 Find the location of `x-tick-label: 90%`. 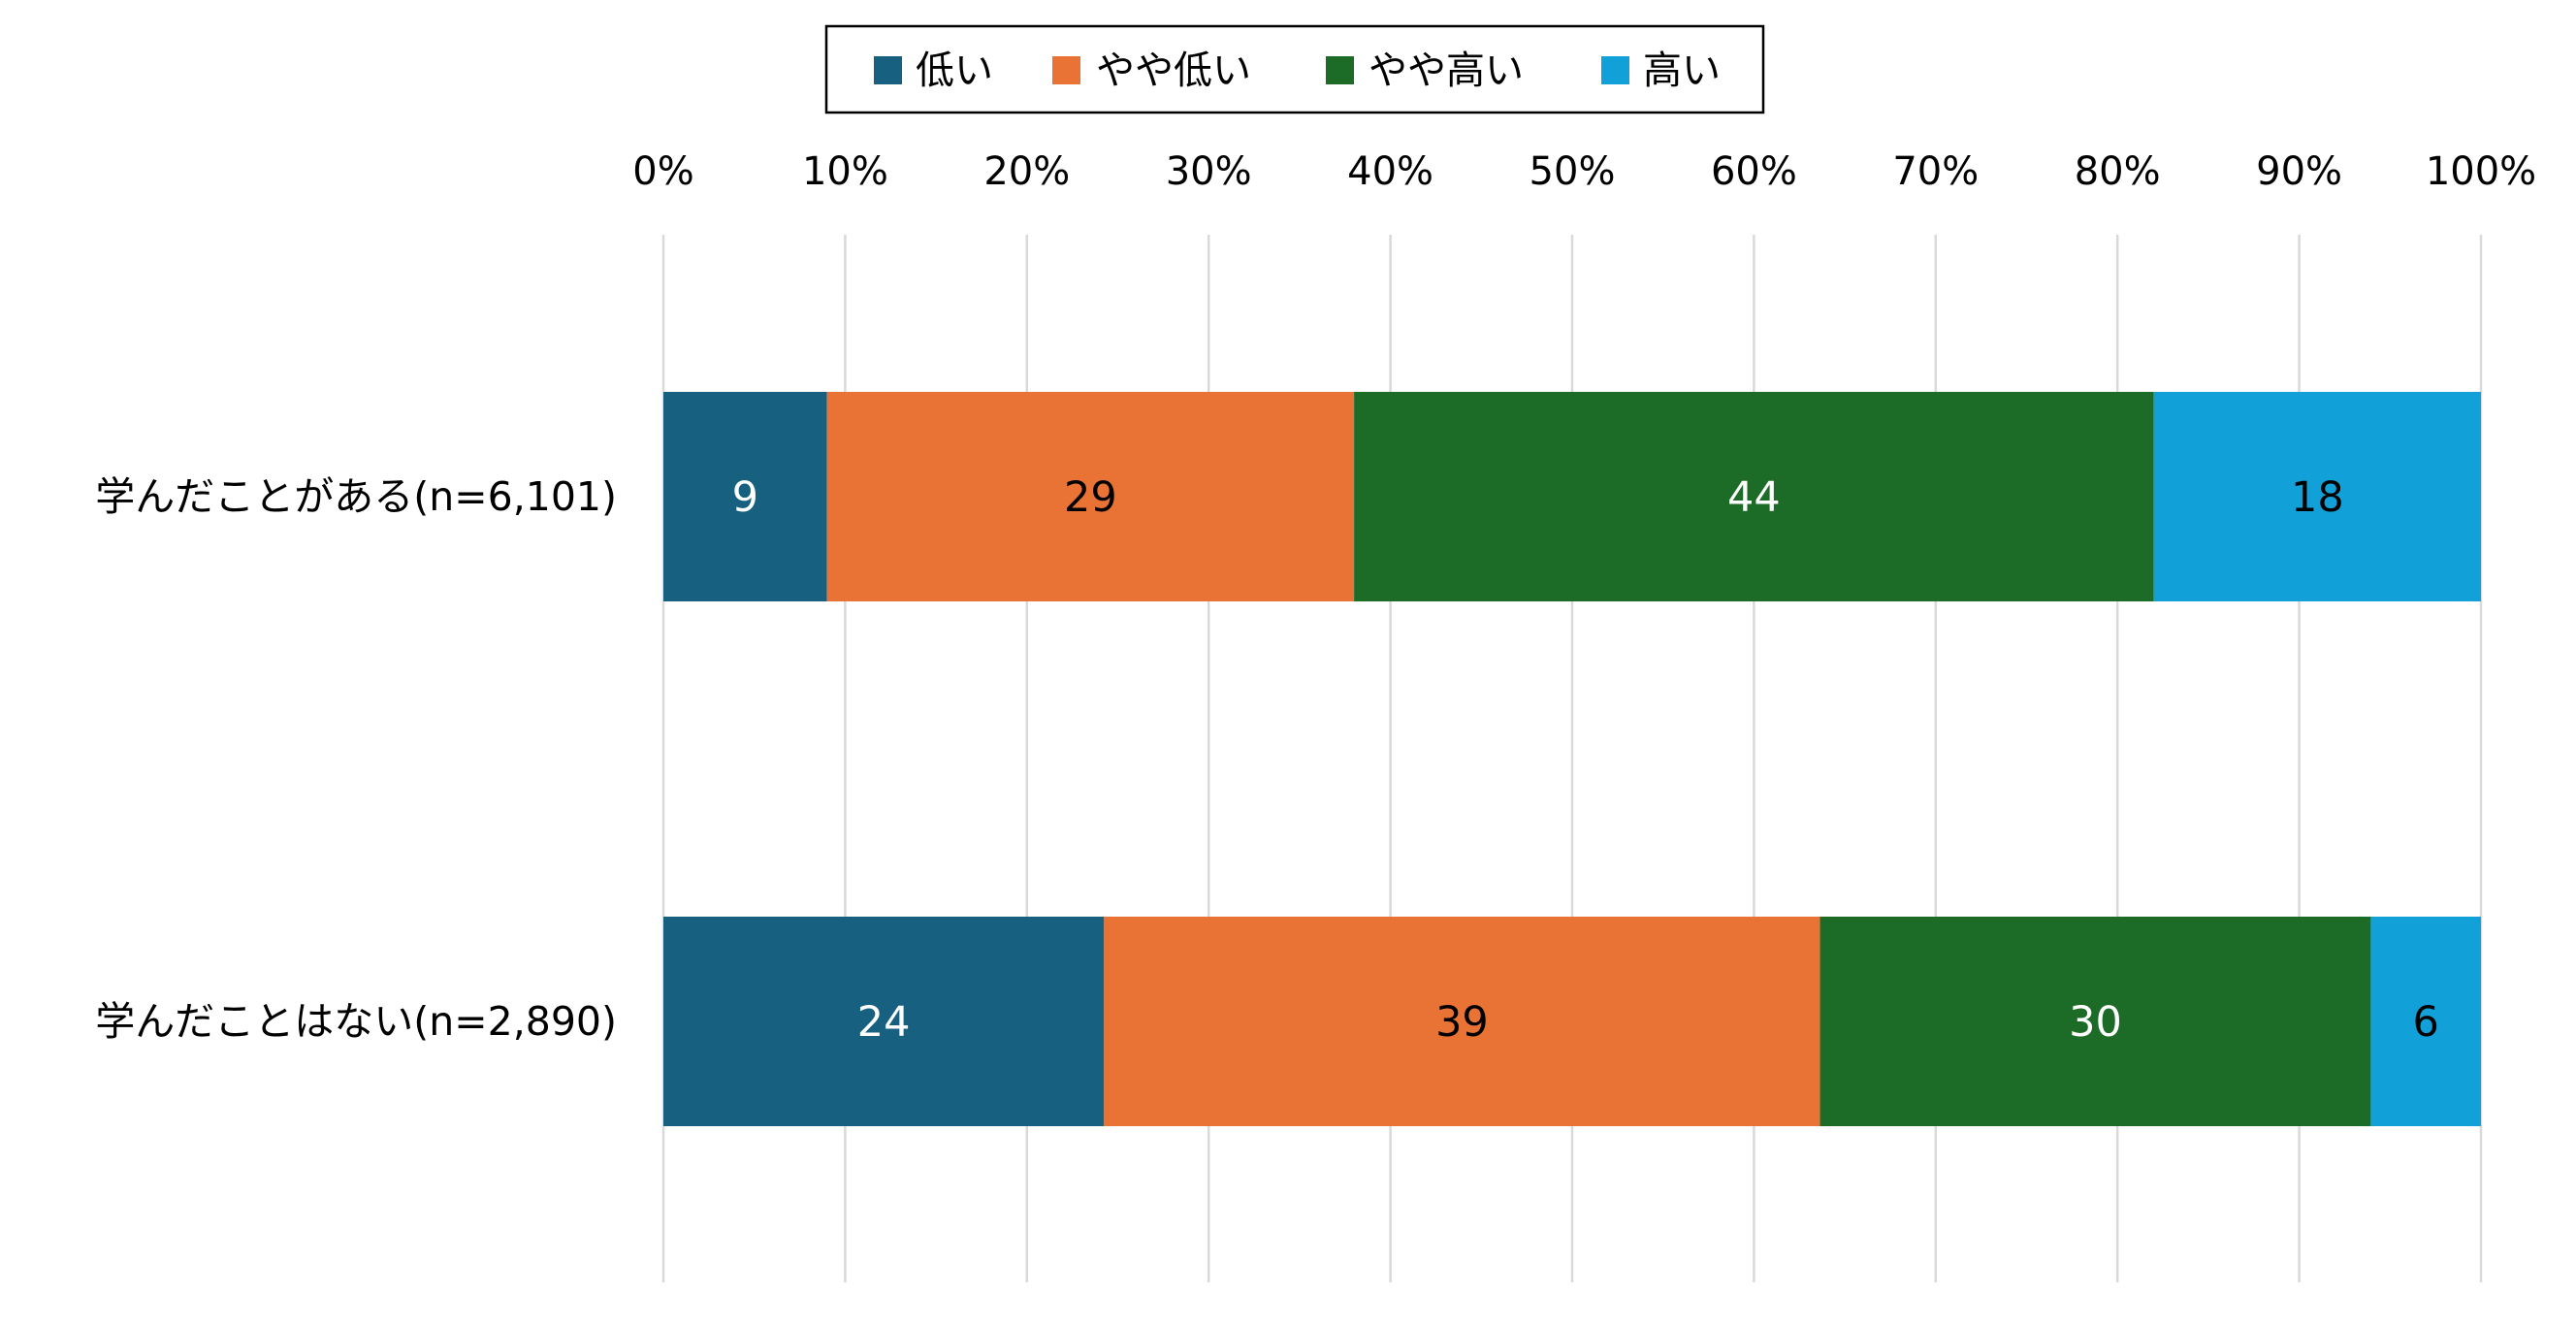

x-tick-label: 90% is located at coordinates (2299, 171).